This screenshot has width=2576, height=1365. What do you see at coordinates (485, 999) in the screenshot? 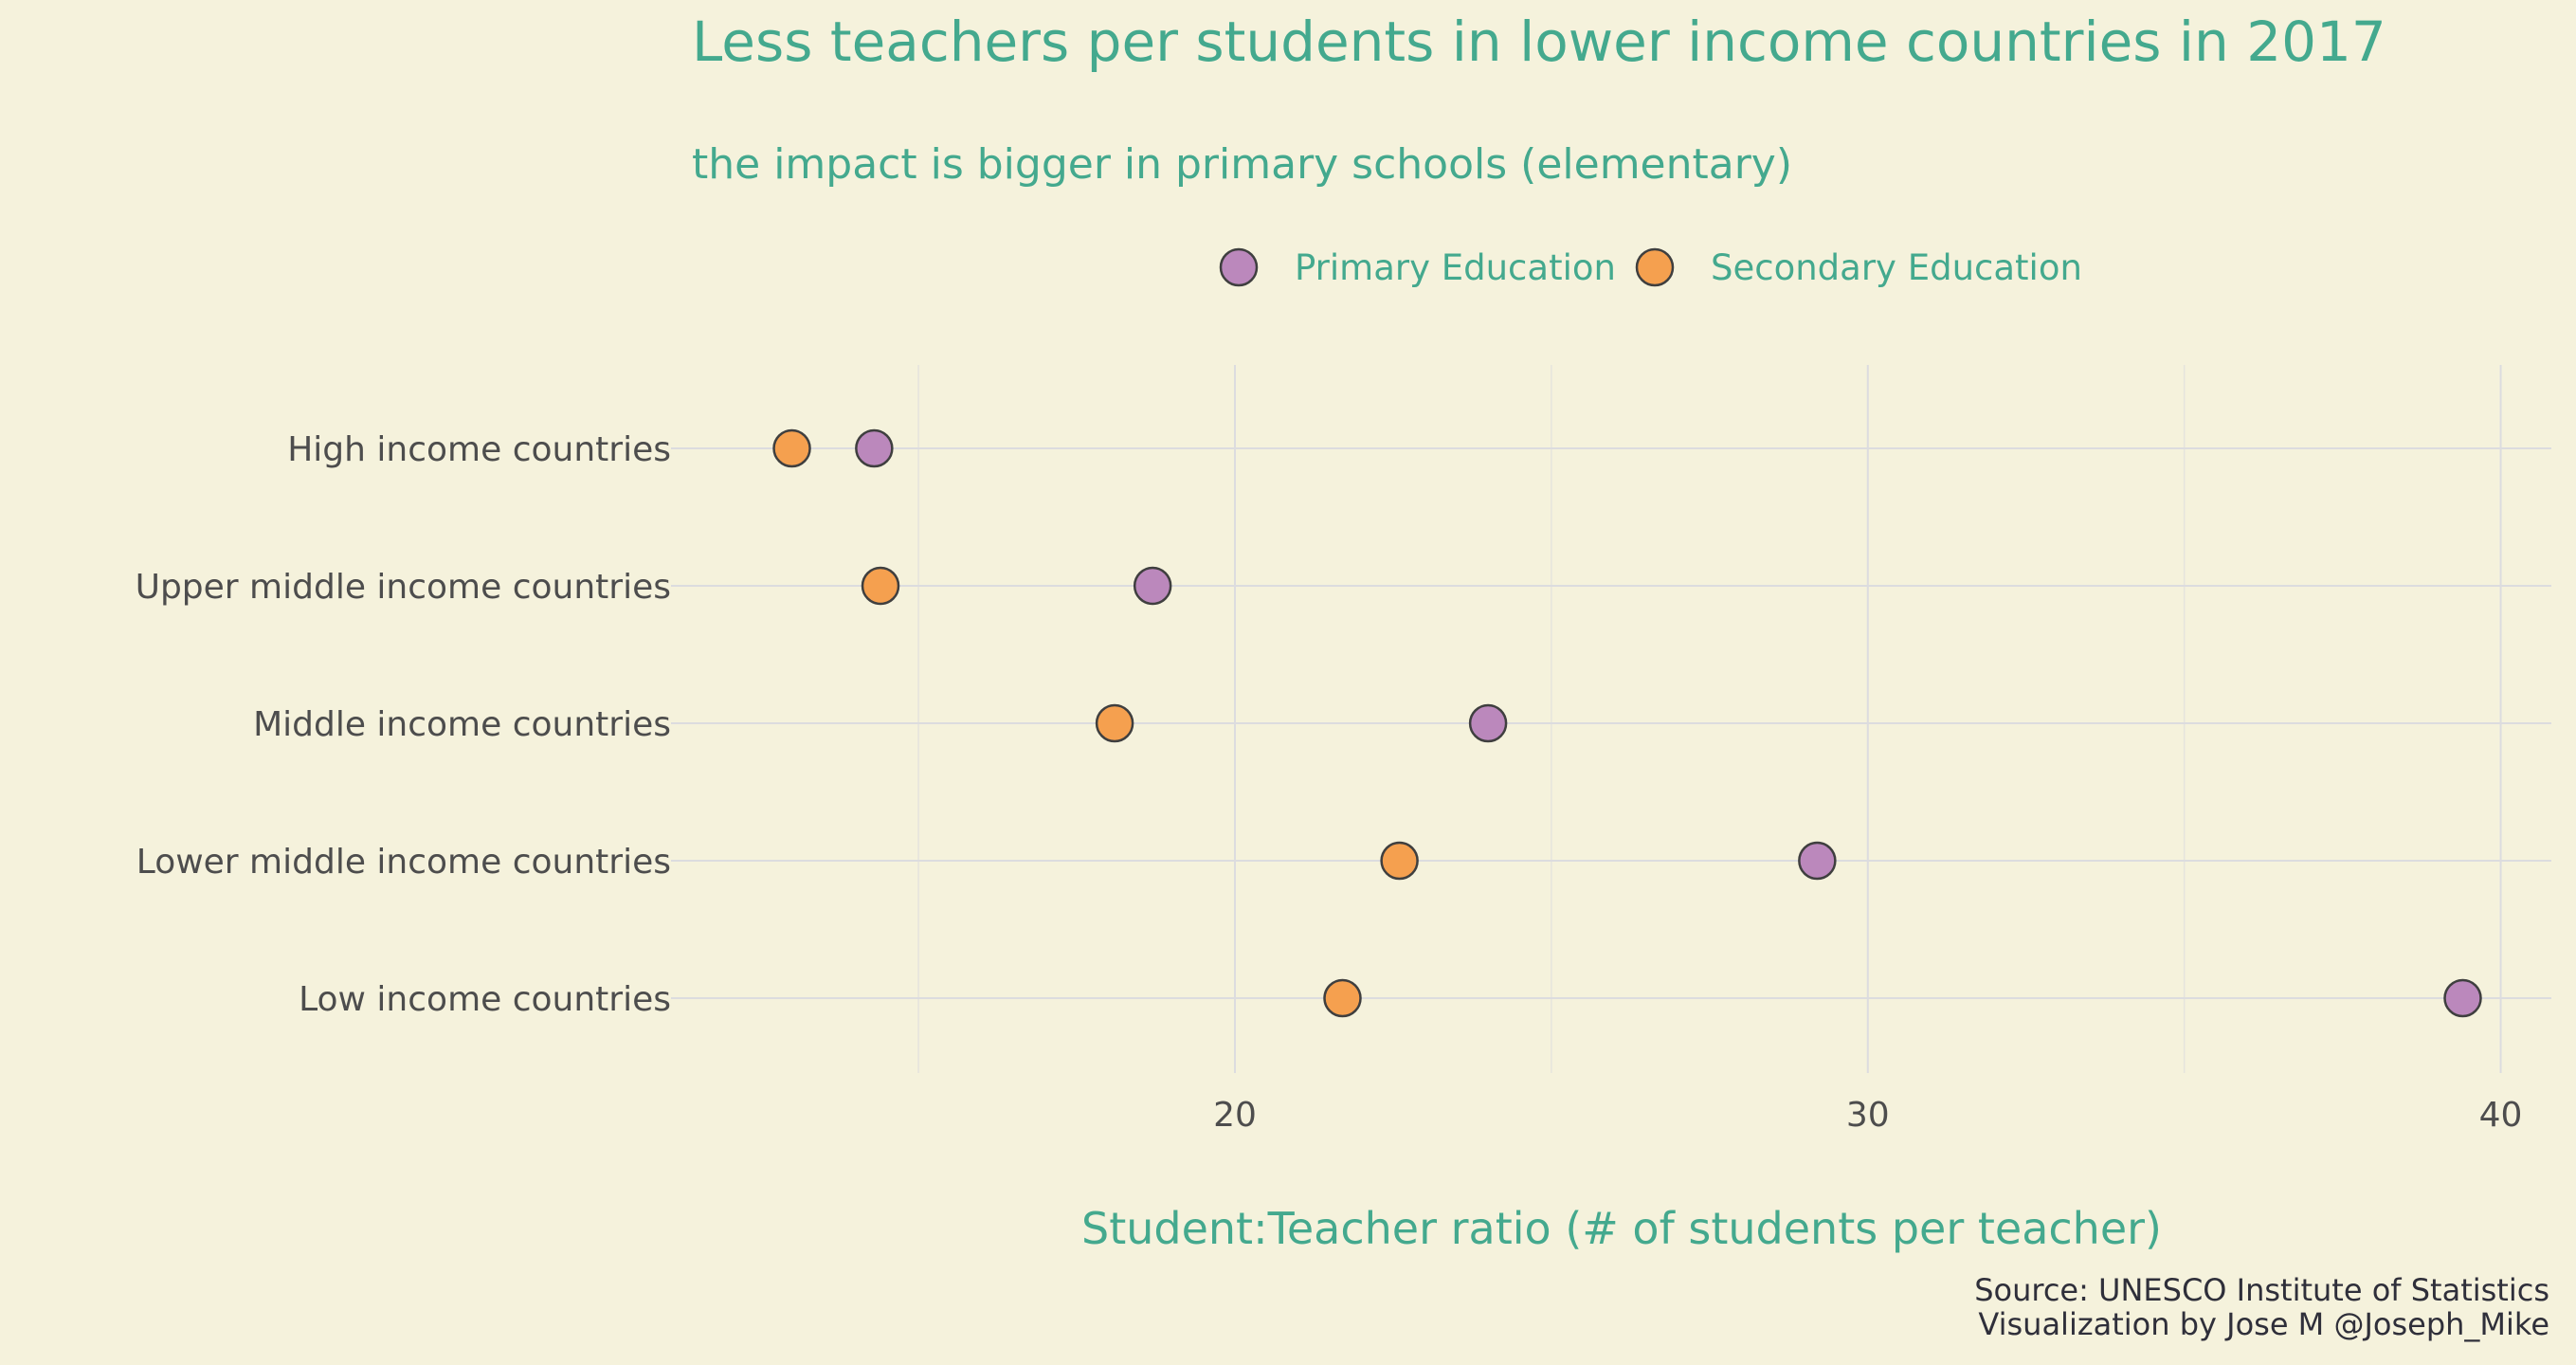
I see `y-tick-label: Low income countries` at bounding box center [485, 999].